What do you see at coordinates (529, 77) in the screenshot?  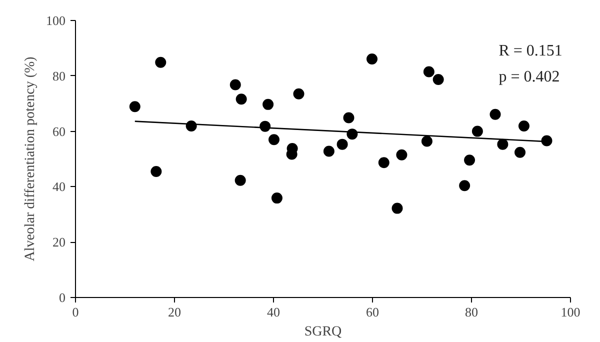 I see `annotation: p = 0.402` at bounding box center [529, 77].